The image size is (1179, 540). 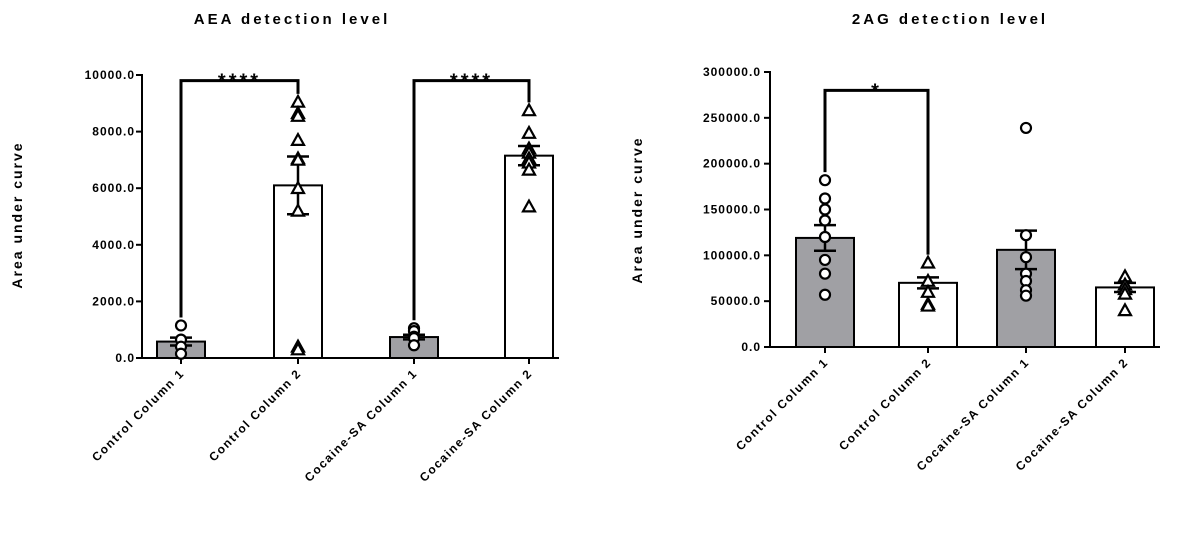 I want to click on y-tick-label: 8000.0, so click(x=113, y=132).